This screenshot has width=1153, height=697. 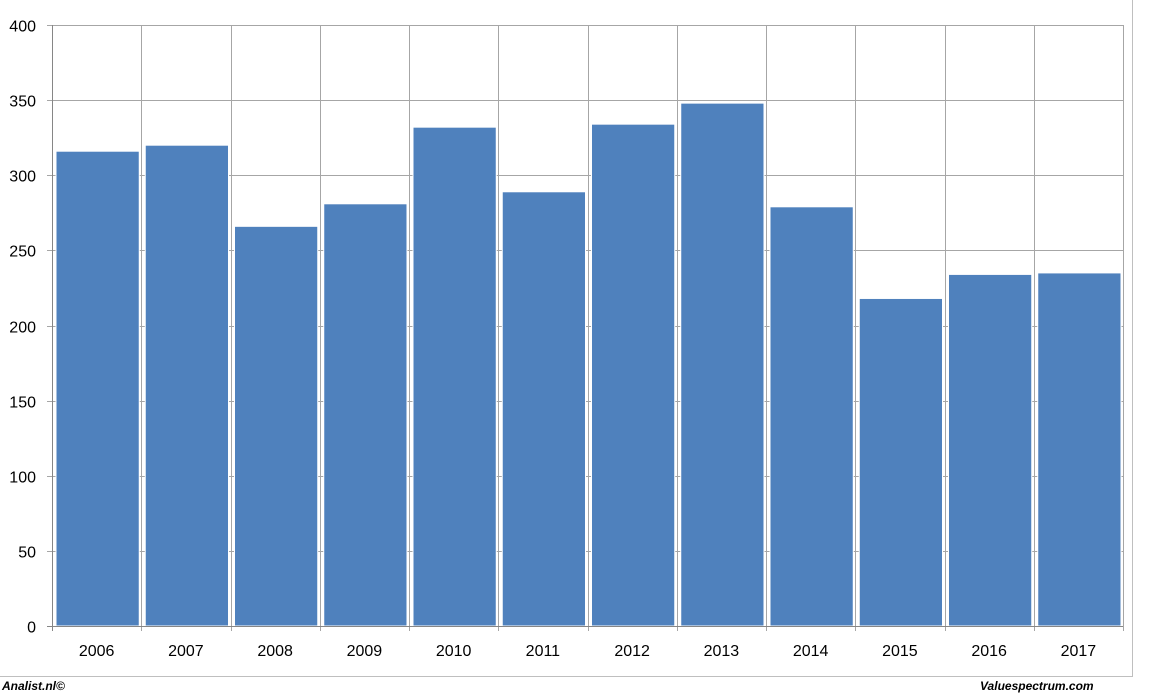 What do you see at coordinates (97, 388) in the screenshot?
I see `bar-2006` at bounding box center [97, 388].